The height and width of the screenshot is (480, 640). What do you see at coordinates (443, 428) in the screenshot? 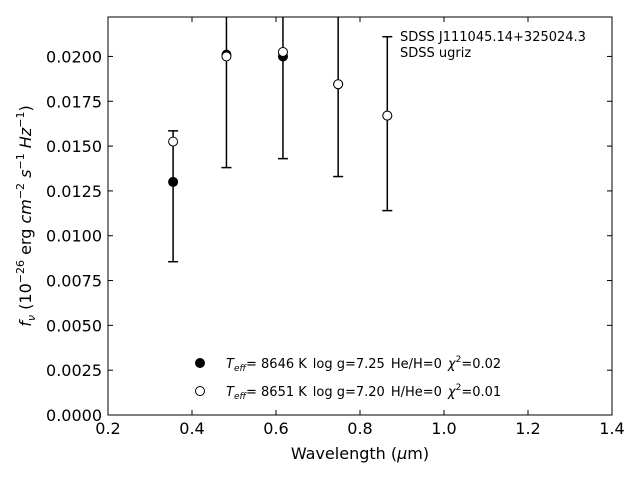
I see `x-tick-label-4: 1.0` at bounding box center [443, 428].